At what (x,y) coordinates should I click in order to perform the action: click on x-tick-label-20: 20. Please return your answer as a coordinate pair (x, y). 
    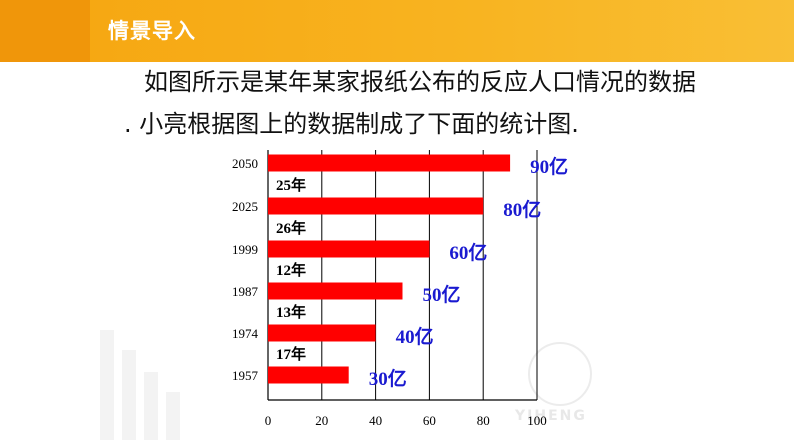
    Looking at the image, I should click on (321, 420).